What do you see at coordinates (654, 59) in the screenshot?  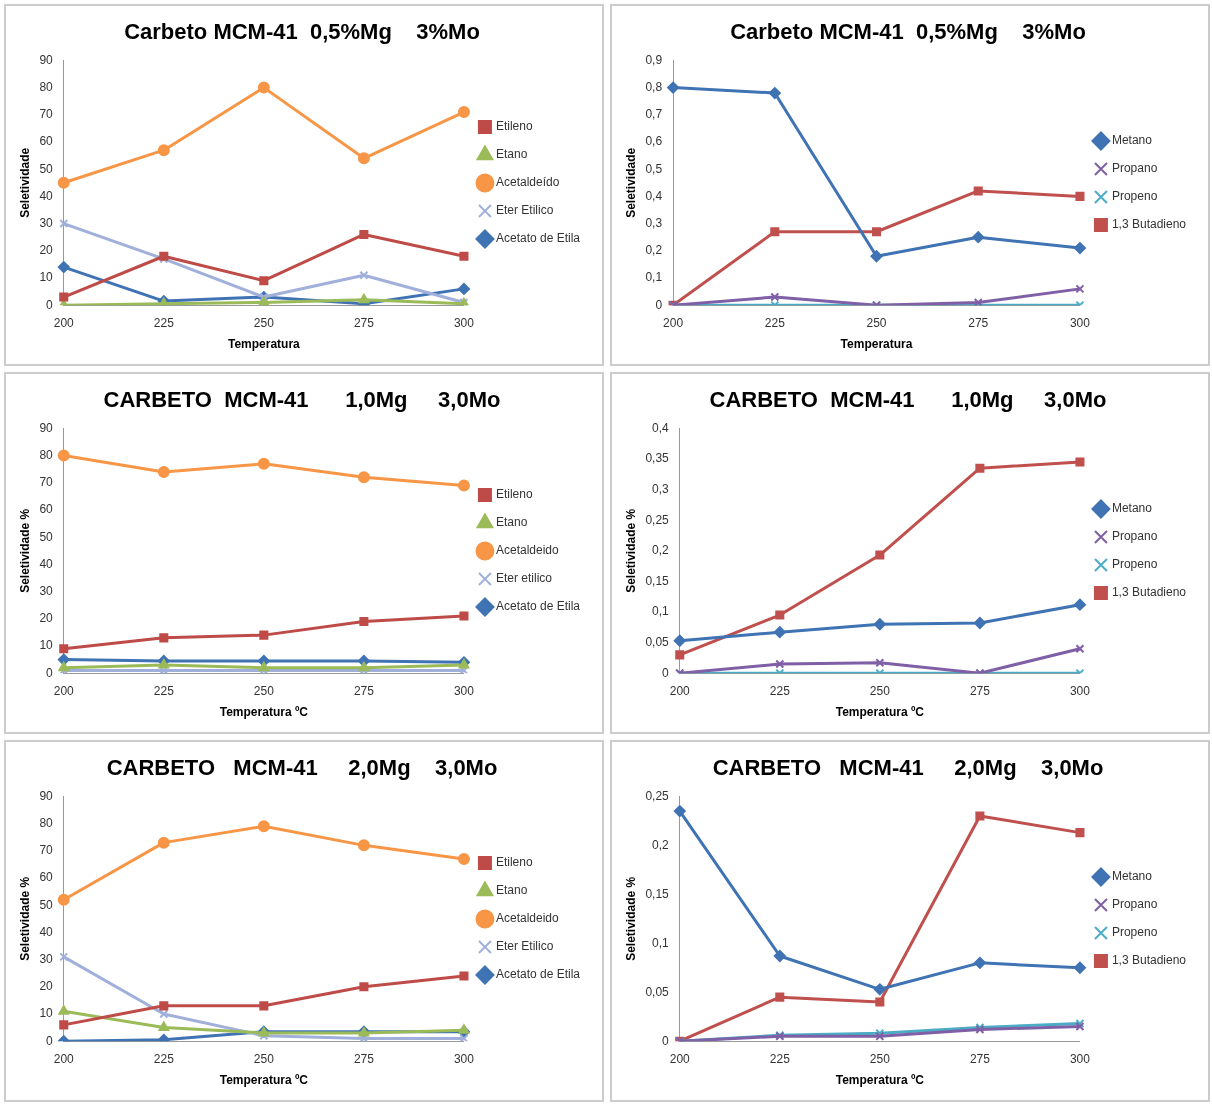 I see `y-tick-label: 0,9` at bounding box center [654, 59].